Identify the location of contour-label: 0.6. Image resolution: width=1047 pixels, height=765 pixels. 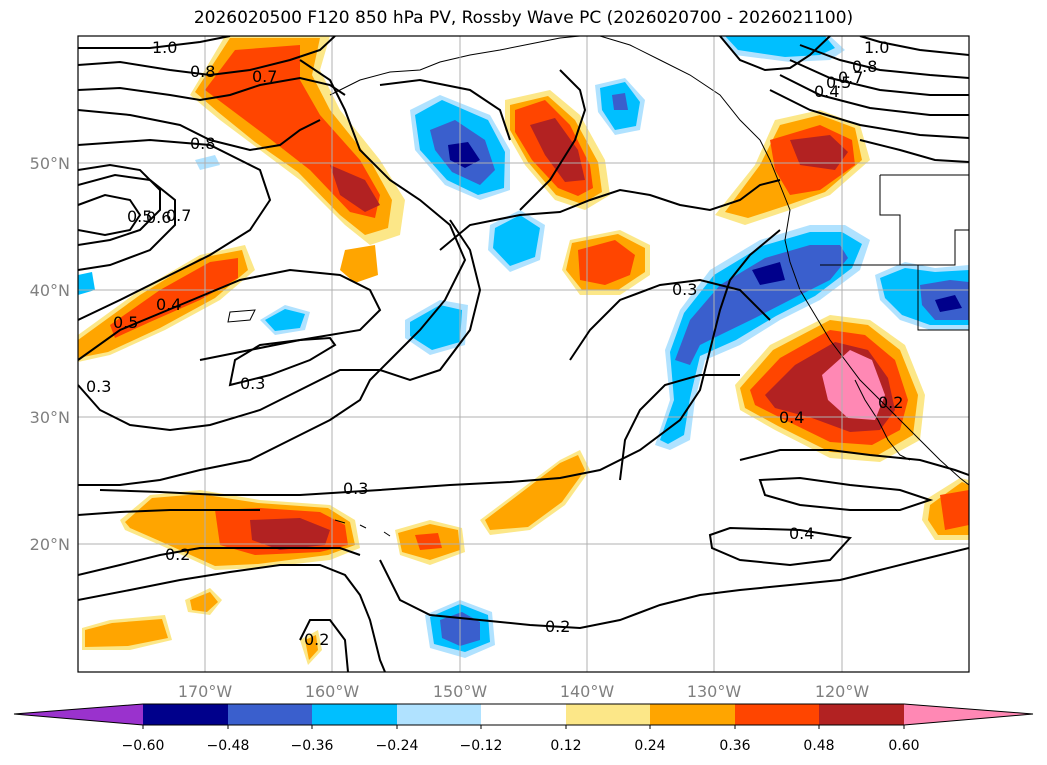
(158, 217).